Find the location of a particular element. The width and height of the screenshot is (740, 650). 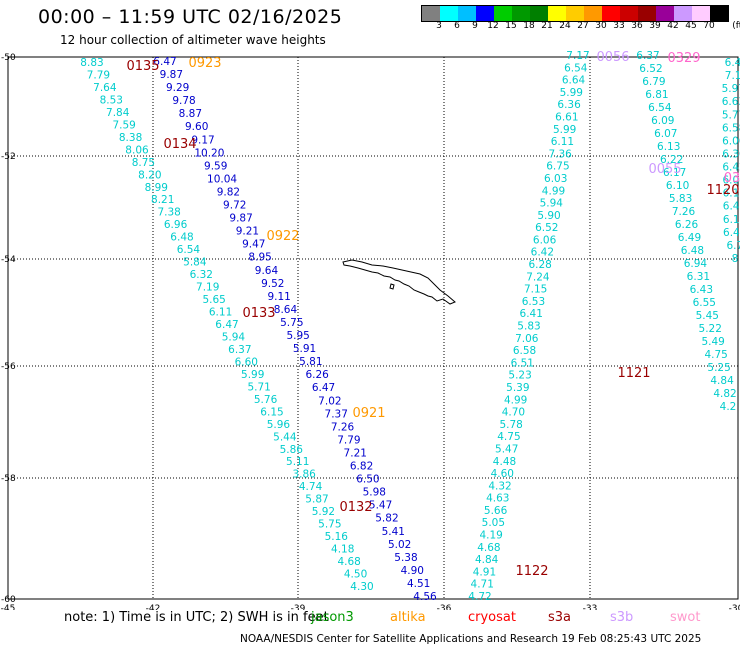

scale-label: 3 is located at coordinates (439, 26).